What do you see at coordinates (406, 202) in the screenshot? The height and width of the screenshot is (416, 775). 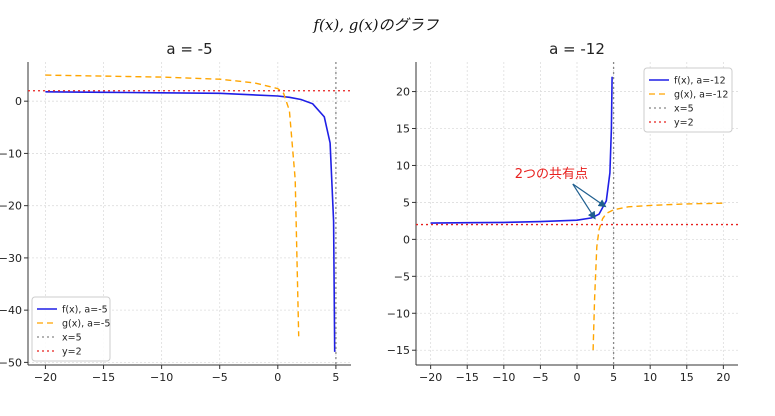 I see `y-tick-label: 5` at bounding box center [406, 202].